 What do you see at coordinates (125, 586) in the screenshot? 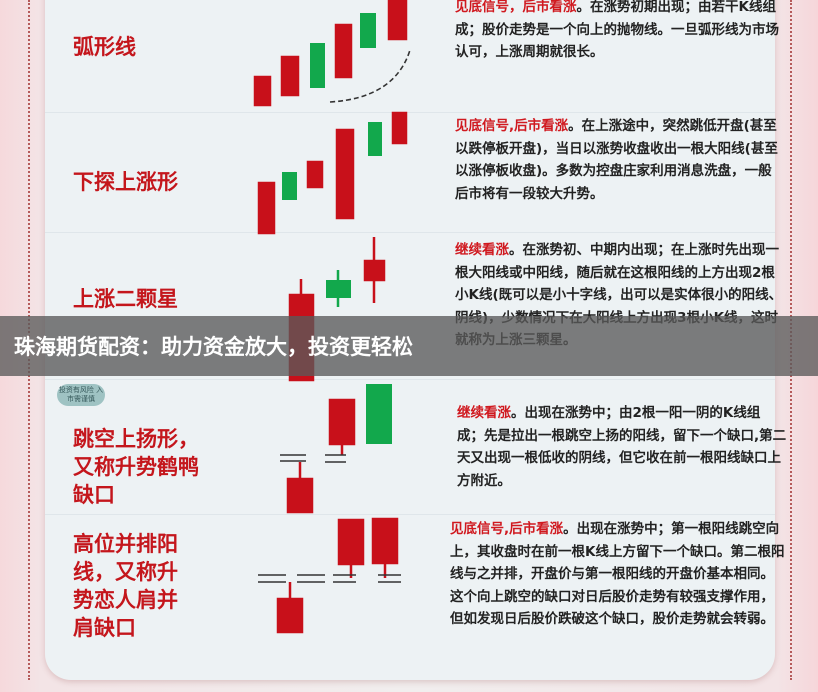
I see `pattern-title: 高位并排阳线，又称升势恋人肩并肩缺口` at bounding box center [125, 586].